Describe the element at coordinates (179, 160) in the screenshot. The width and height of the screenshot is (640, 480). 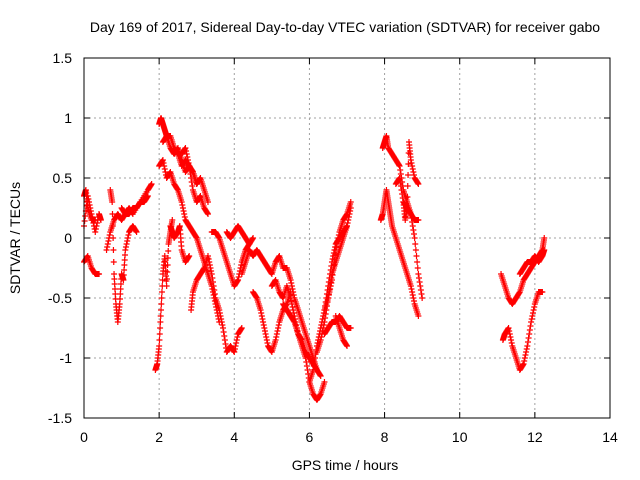
I see `series-t10` at that location.